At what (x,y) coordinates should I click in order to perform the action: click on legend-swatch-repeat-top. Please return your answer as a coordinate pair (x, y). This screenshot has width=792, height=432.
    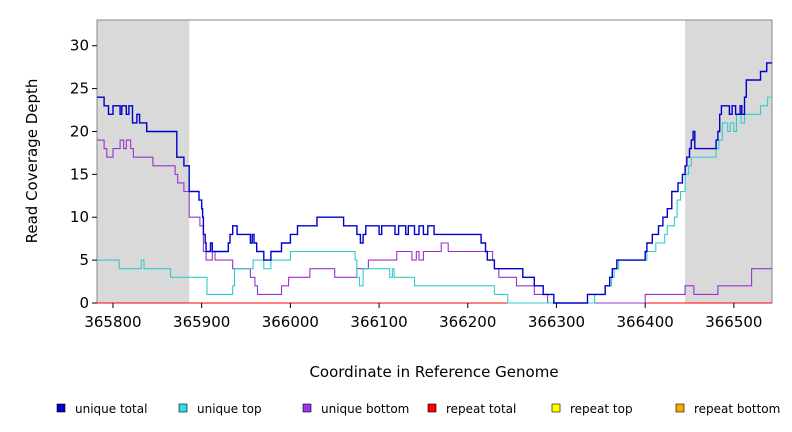
    Looking at the image, I should click on (556, 408).